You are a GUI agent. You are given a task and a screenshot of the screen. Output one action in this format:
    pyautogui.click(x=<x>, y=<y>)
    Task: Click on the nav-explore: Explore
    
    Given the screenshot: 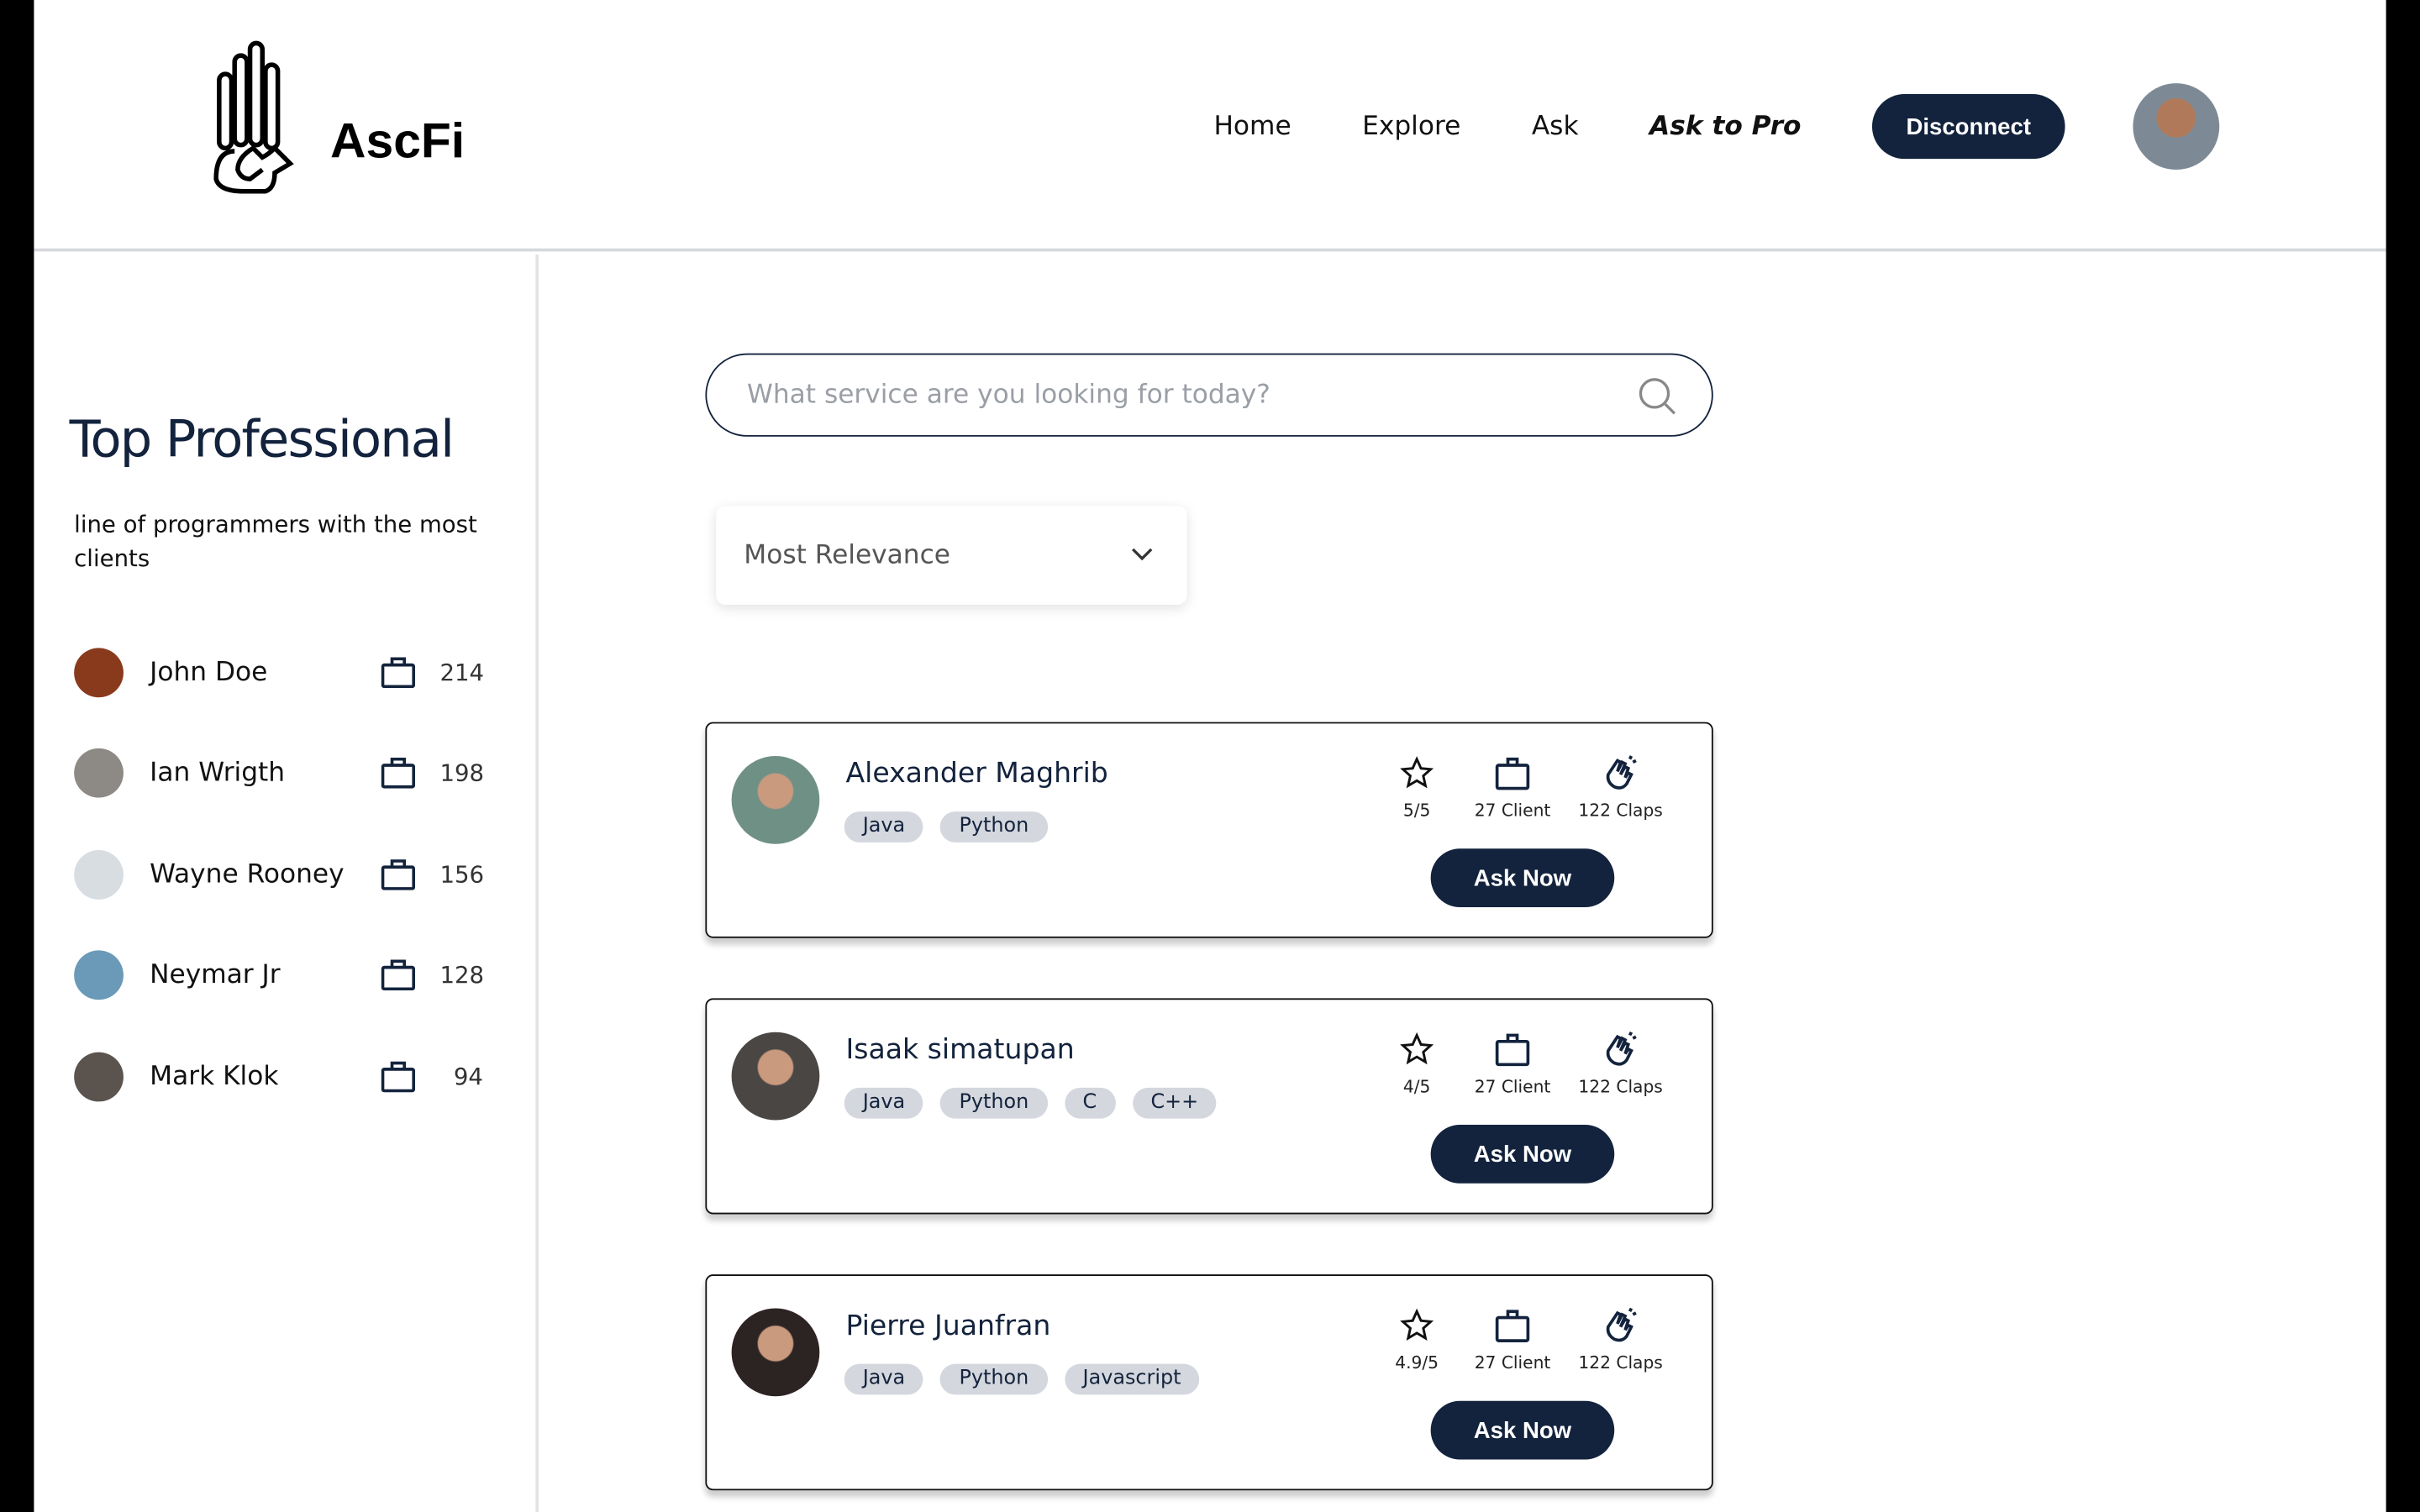 What is the action you would take?
    pyautogui.click(x=1411, y=126)
    